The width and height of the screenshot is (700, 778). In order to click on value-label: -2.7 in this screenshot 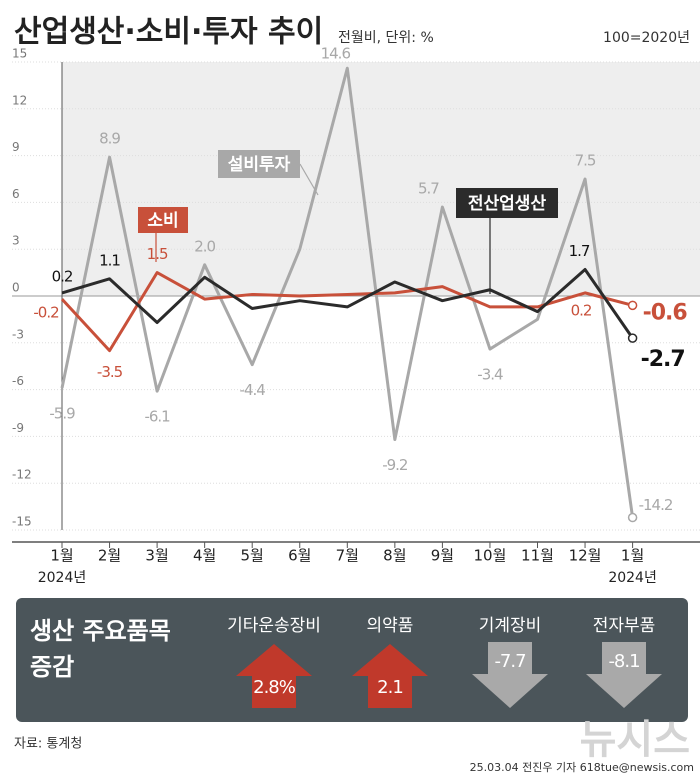, I will do `click(663, 359)`.